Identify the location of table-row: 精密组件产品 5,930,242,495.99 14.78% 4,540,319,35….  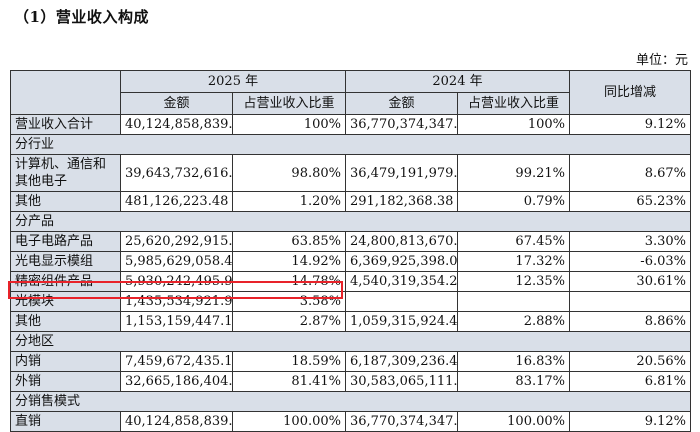
(350, 281).